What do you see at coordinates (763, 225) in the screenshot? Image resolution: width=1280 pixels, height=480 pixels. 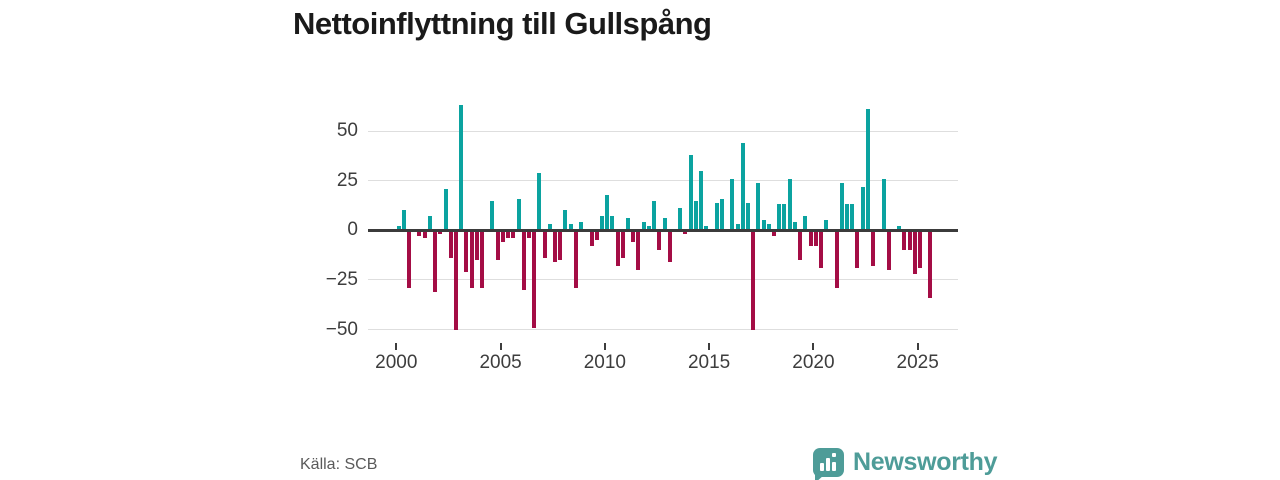 I see `bar-2017Q3` at bounding box center [763, 225].